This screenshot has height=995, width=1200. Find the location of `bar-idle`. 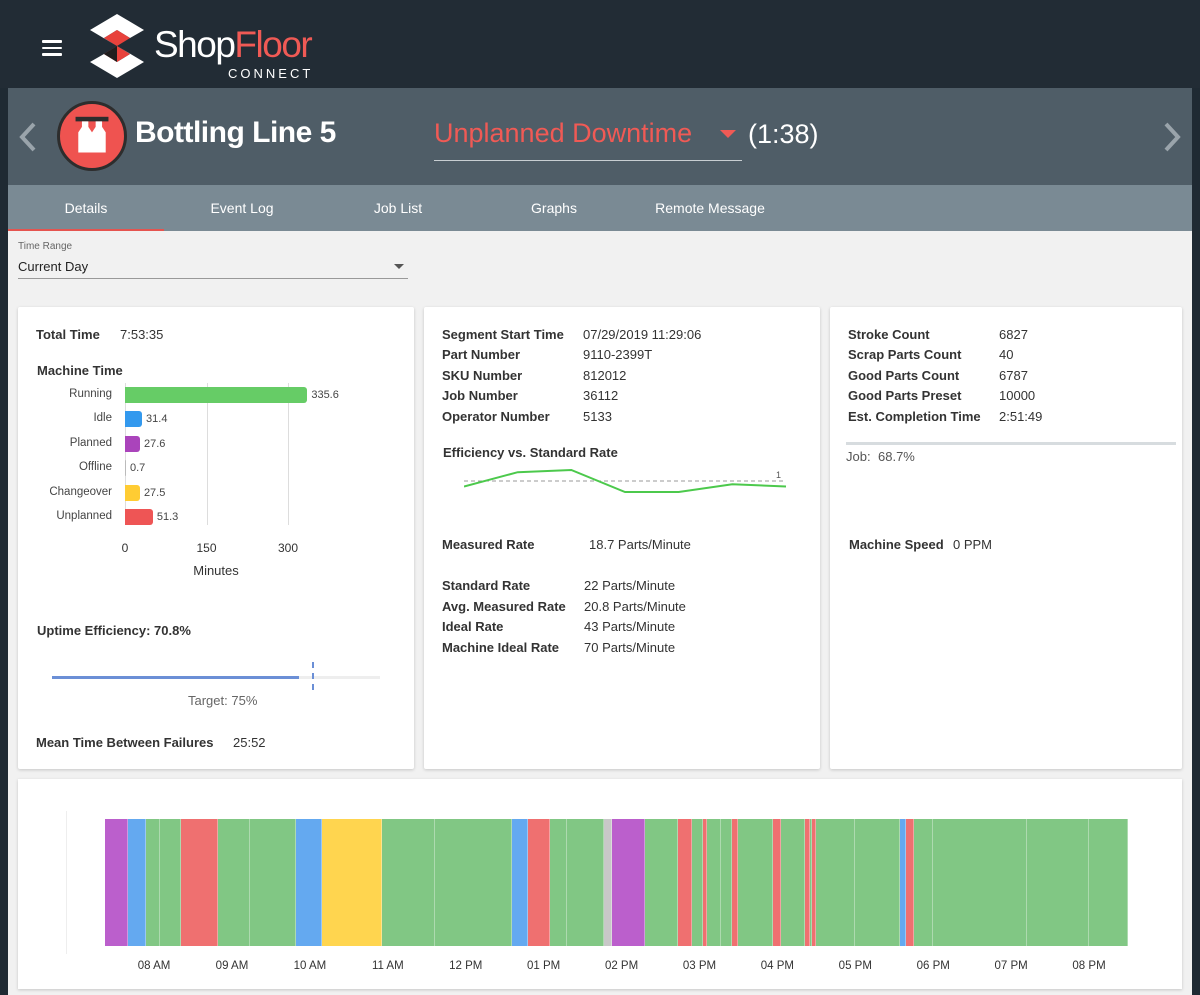

bar-idle is located at coordinates (134, 419).